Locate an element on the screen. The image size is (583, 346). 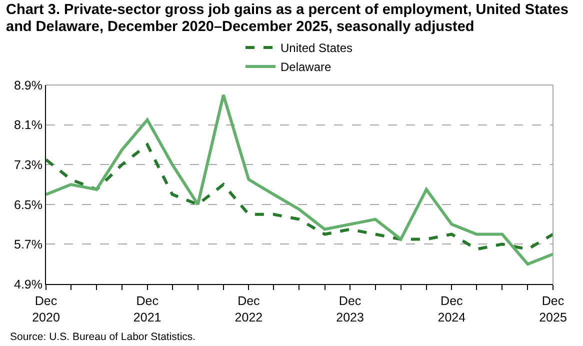
y-tick-label: 4.9% is located at coordinates (28, 284).